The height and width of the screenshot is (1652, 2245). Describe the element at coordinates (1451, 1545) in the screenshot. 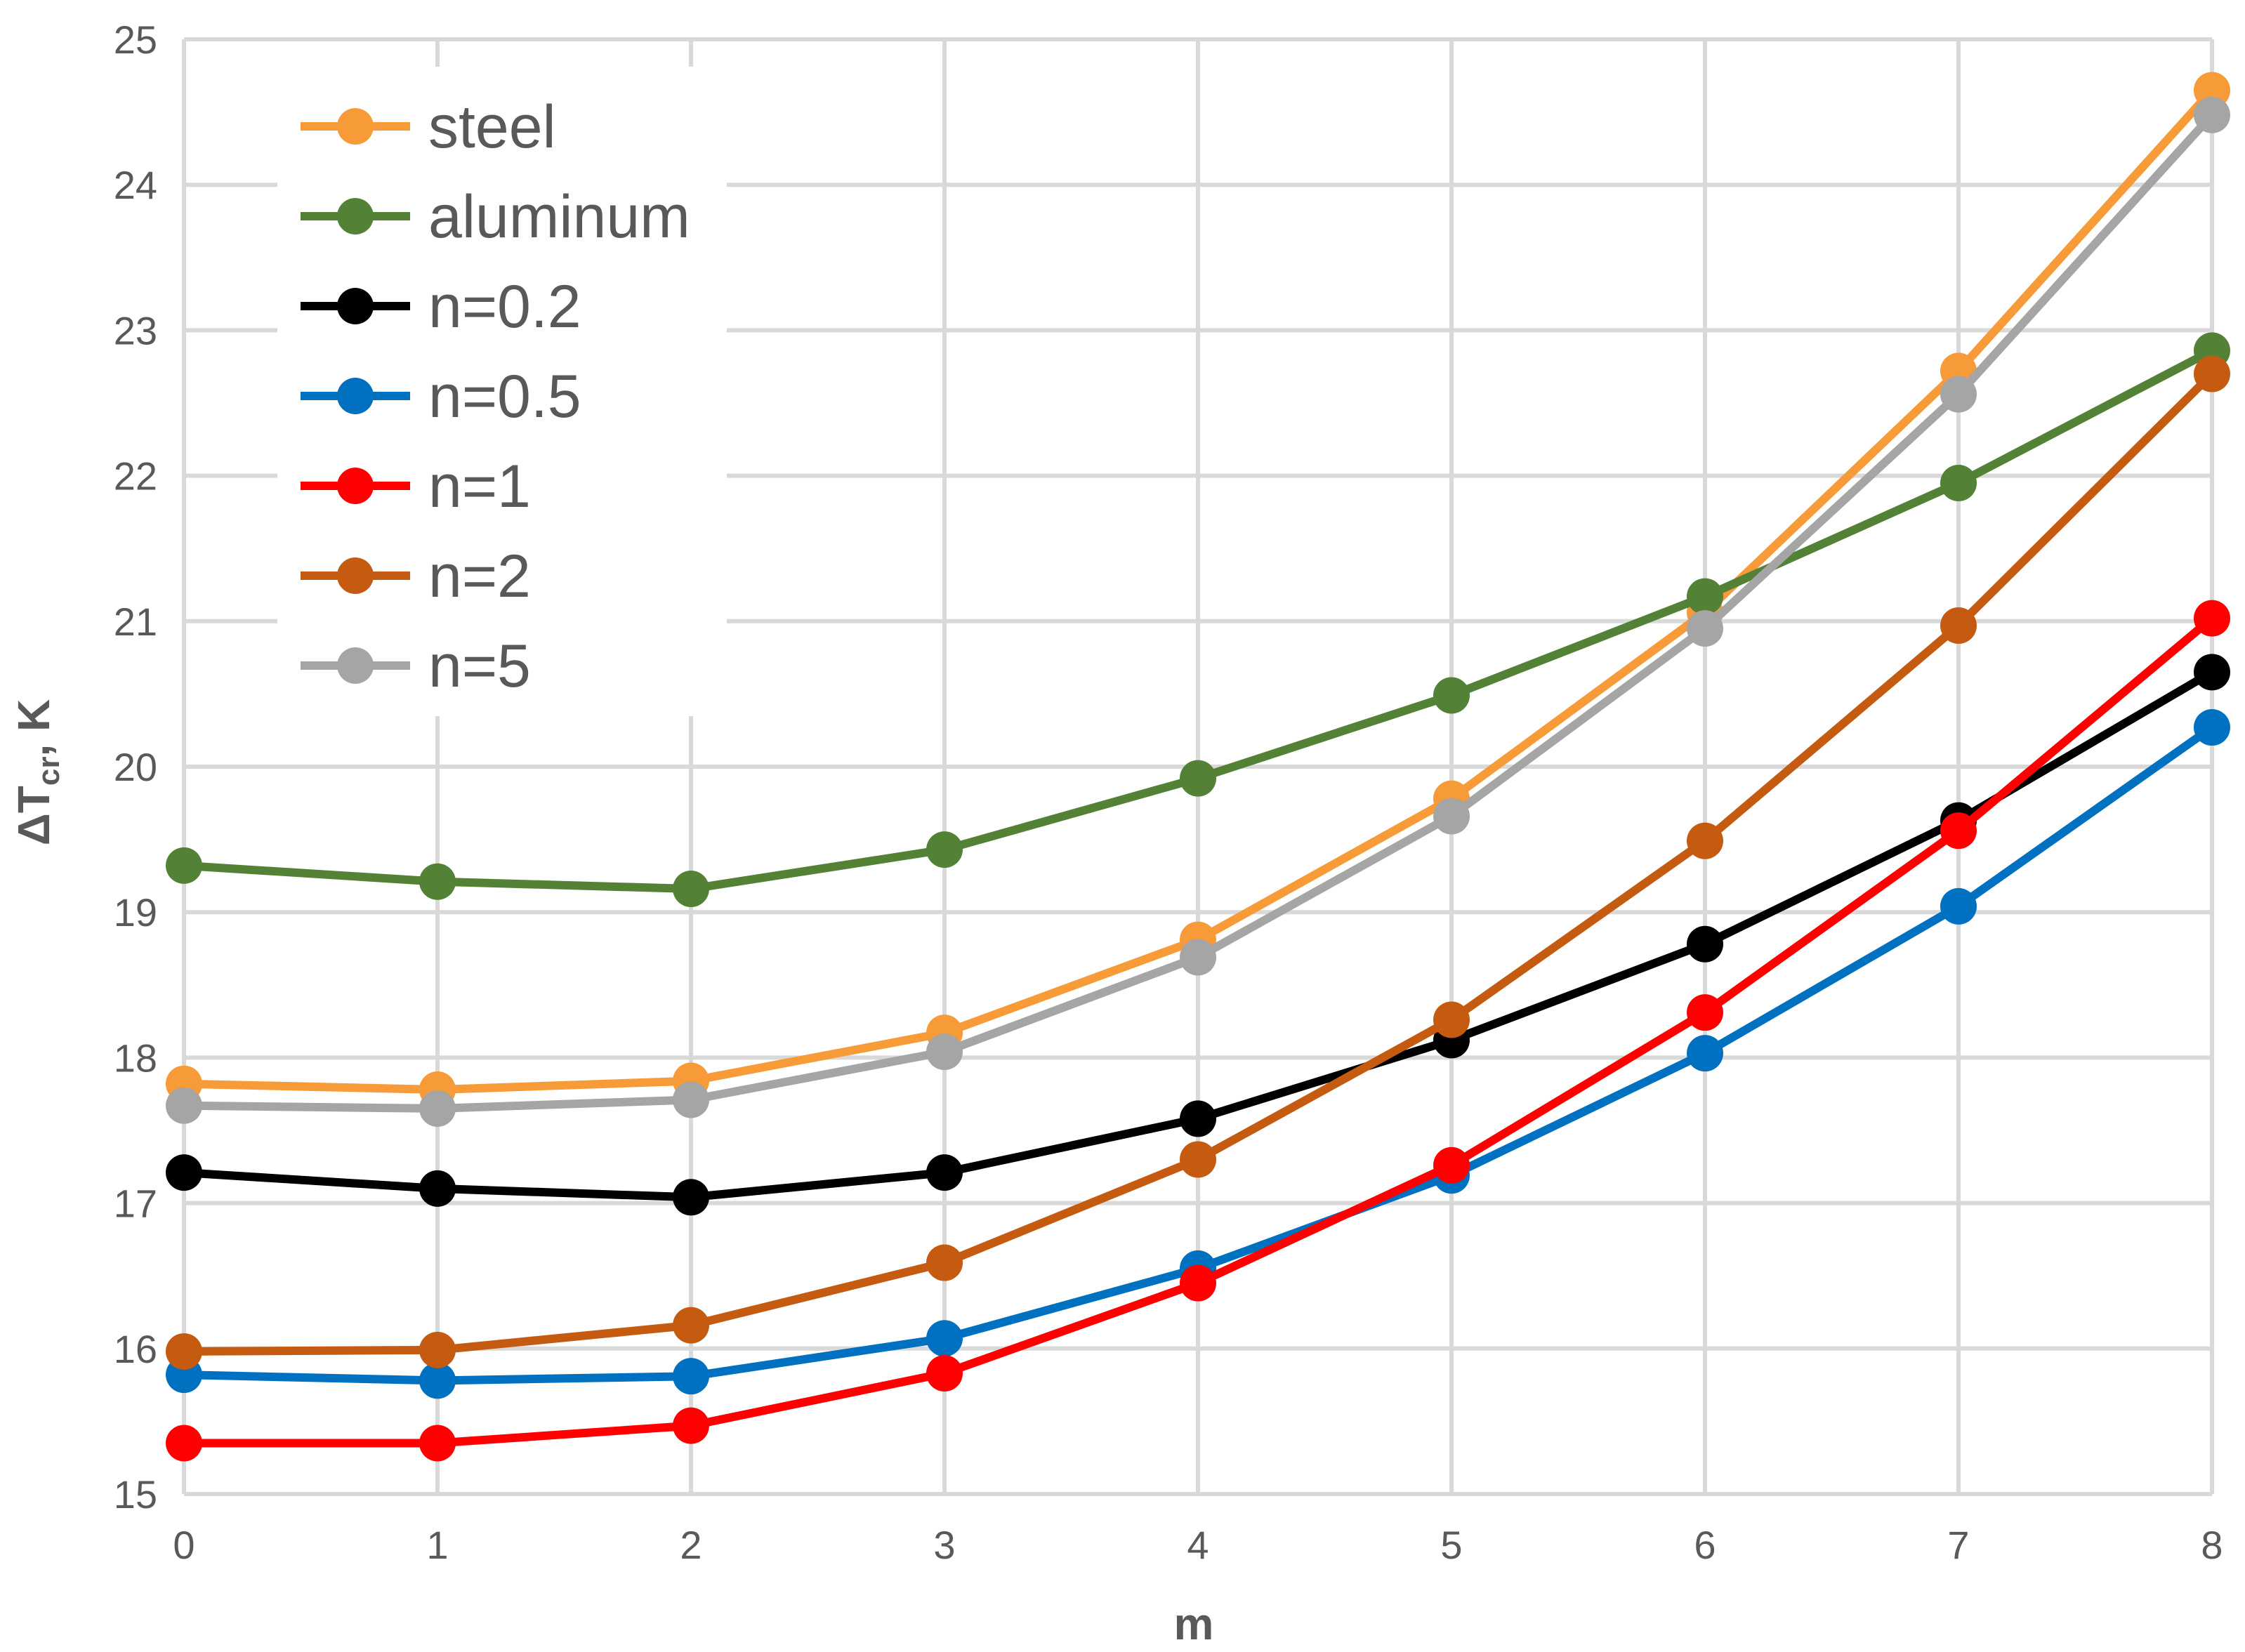

I see `x-tick-label: 5` at that location.